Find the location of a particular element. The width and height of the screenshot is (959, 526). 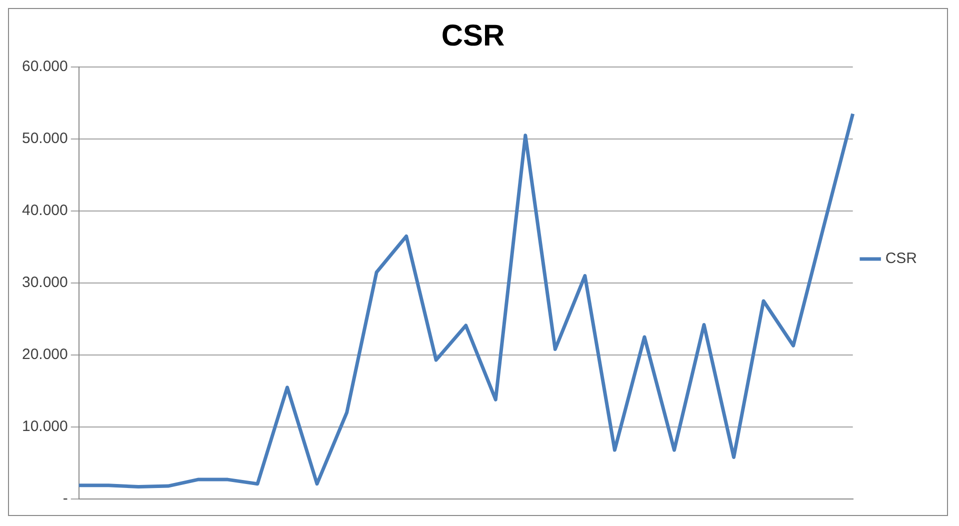

y-tick-label: 30.000 is located at coordinates (45, 283).